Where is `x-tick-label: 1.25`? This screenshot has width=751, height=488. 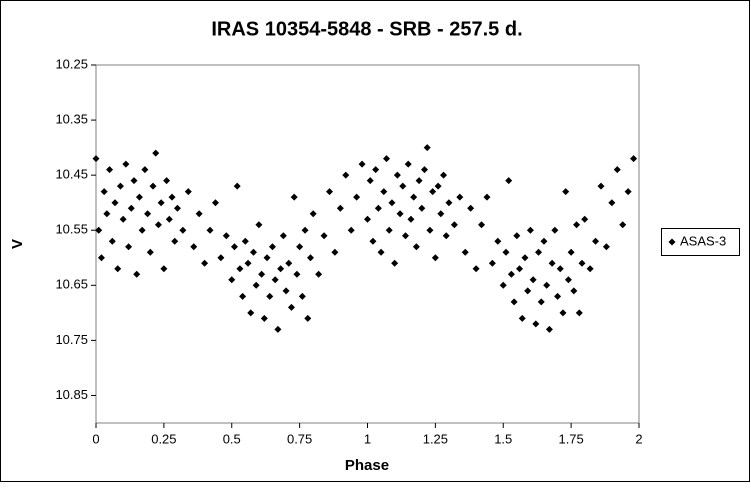 x-tick-label: 1.25 is located at coordinates (435, 438).